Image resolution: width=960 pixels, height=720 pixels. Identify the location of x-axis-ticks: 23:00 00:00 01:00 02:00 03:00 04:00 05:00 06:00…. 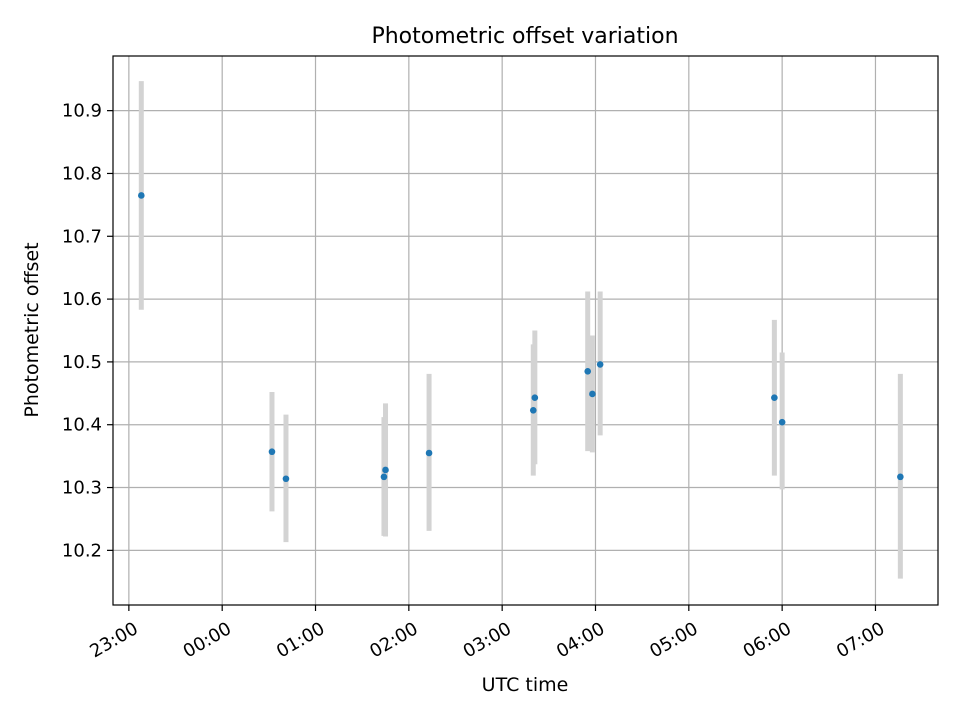
(487, 633).